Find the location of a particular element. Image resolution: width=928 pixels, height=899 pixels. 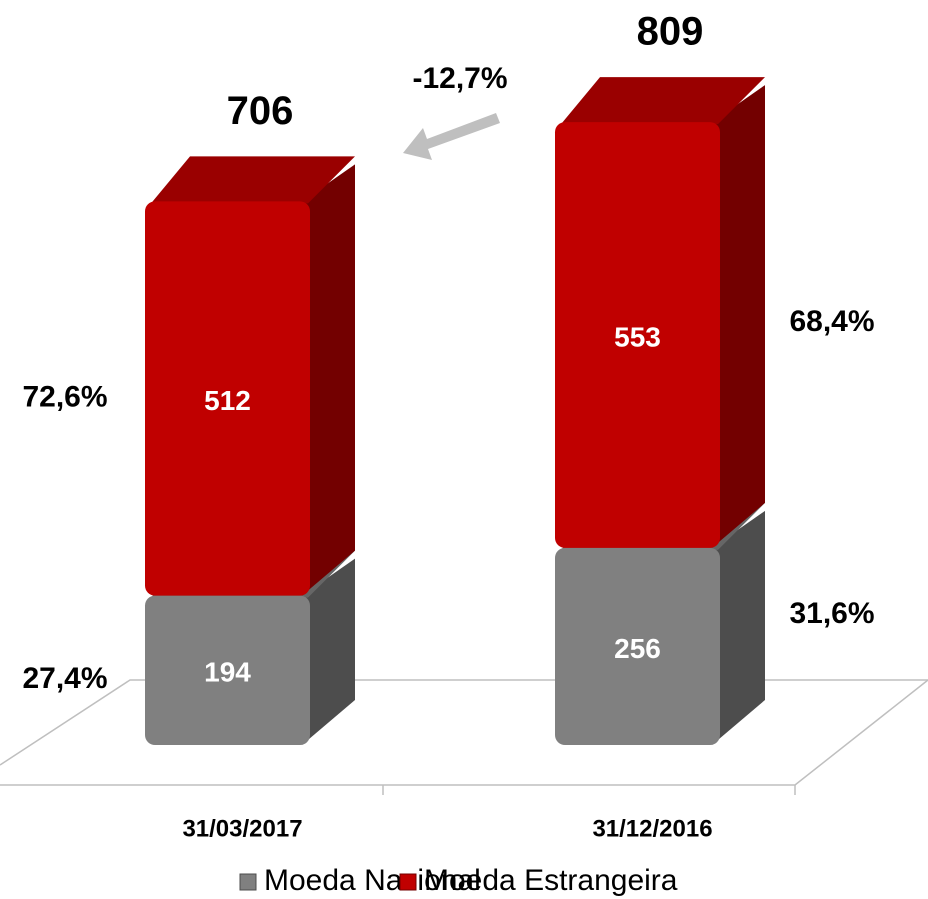

segment-label: 194 is located at coordinates (227, 672).